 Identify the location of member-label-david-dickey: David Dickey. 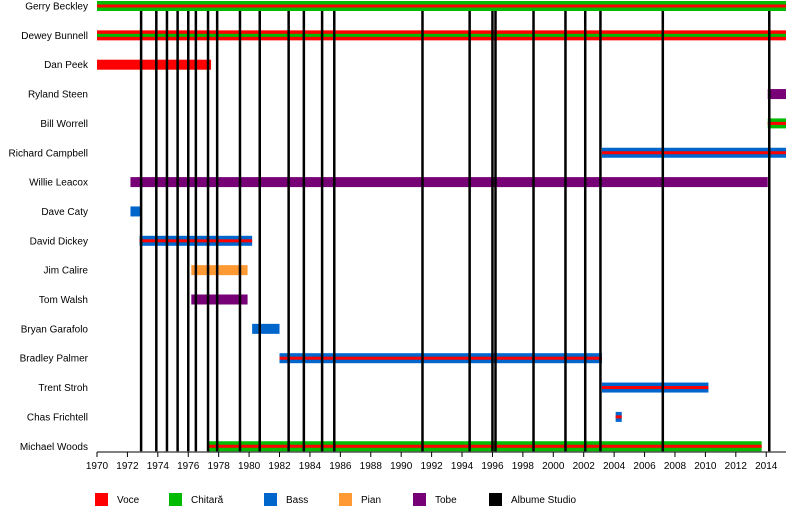
(59, 241).